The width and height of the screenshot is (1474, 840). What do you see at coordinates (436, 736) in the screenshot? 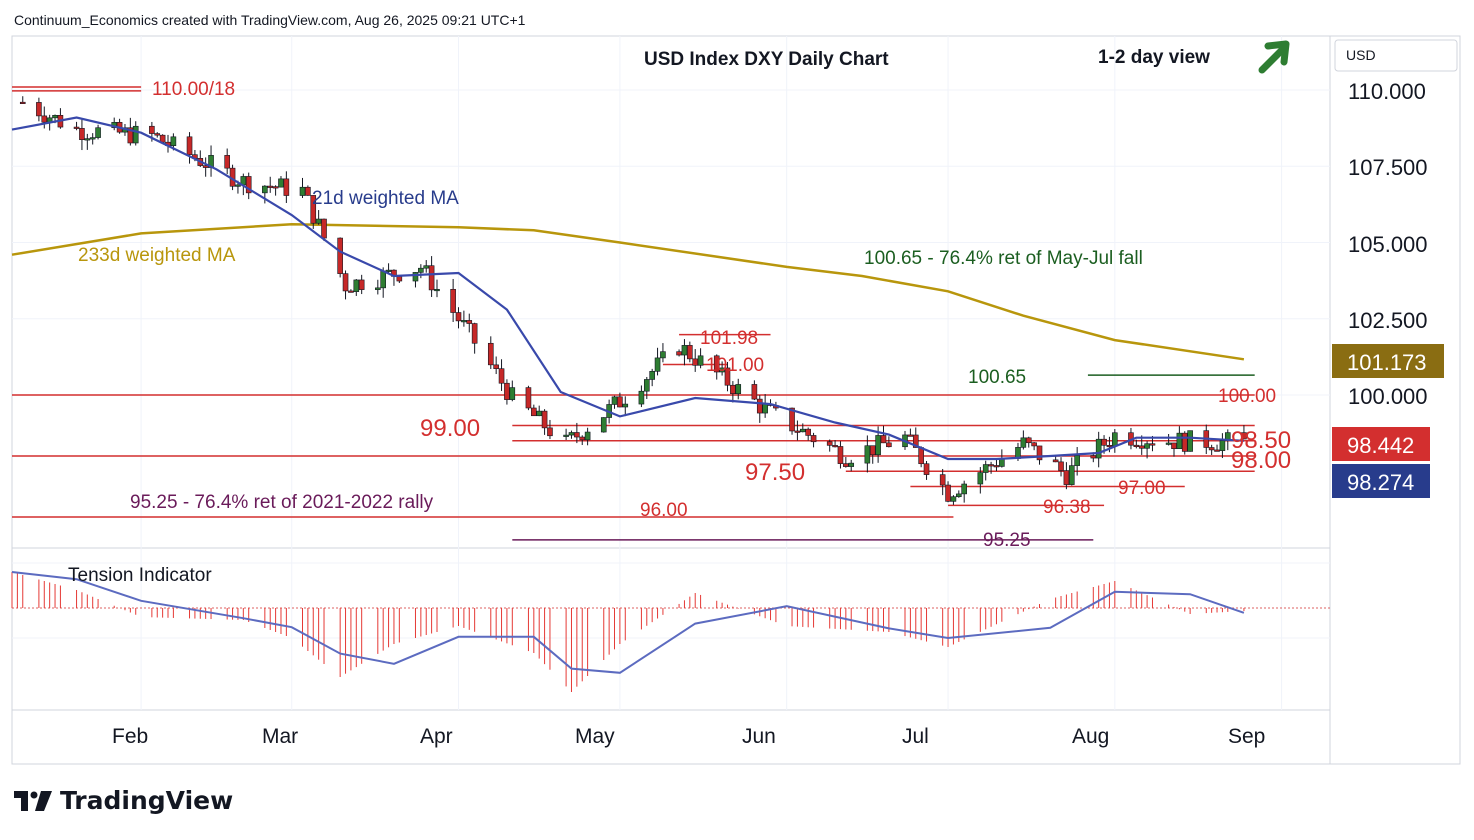
I see `time-label: Apr` at bounding box center [436, 736].